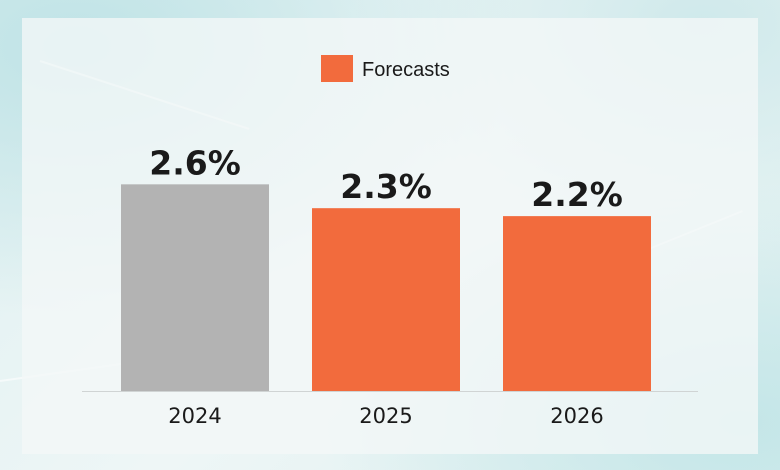 This screenshot has width=780, height=470. I want to click on x-tick-label-2026: 2026, so click(576, 416).